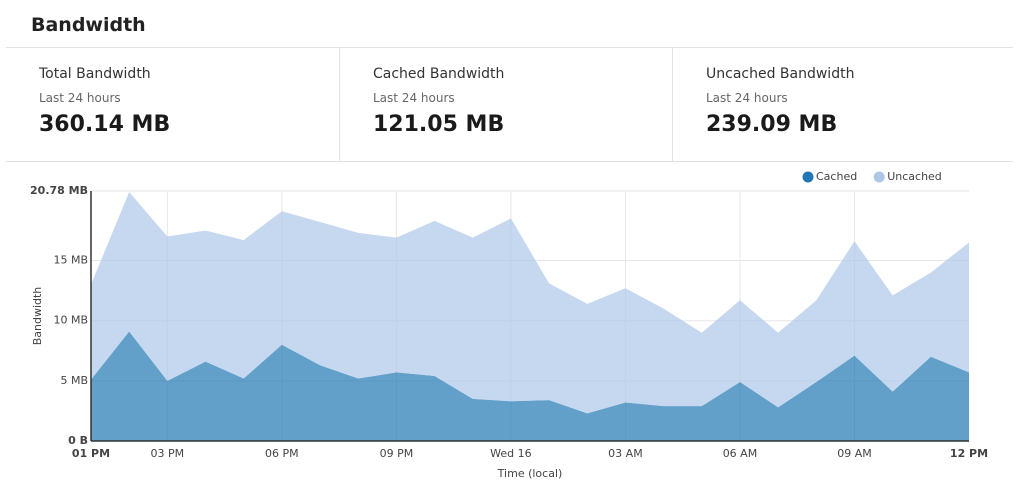  I want to click on stat-title: Cached Bandwidth, so click(439, 74).